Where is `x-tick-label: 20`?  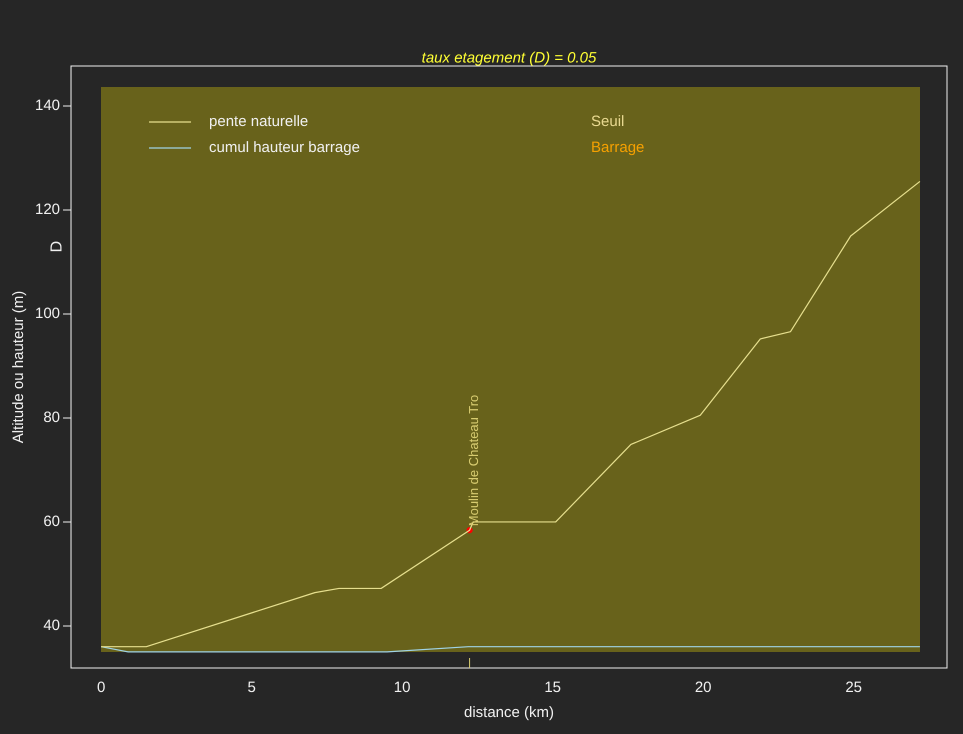 x-tick-label: 20 is located at coordinates (703, 687).